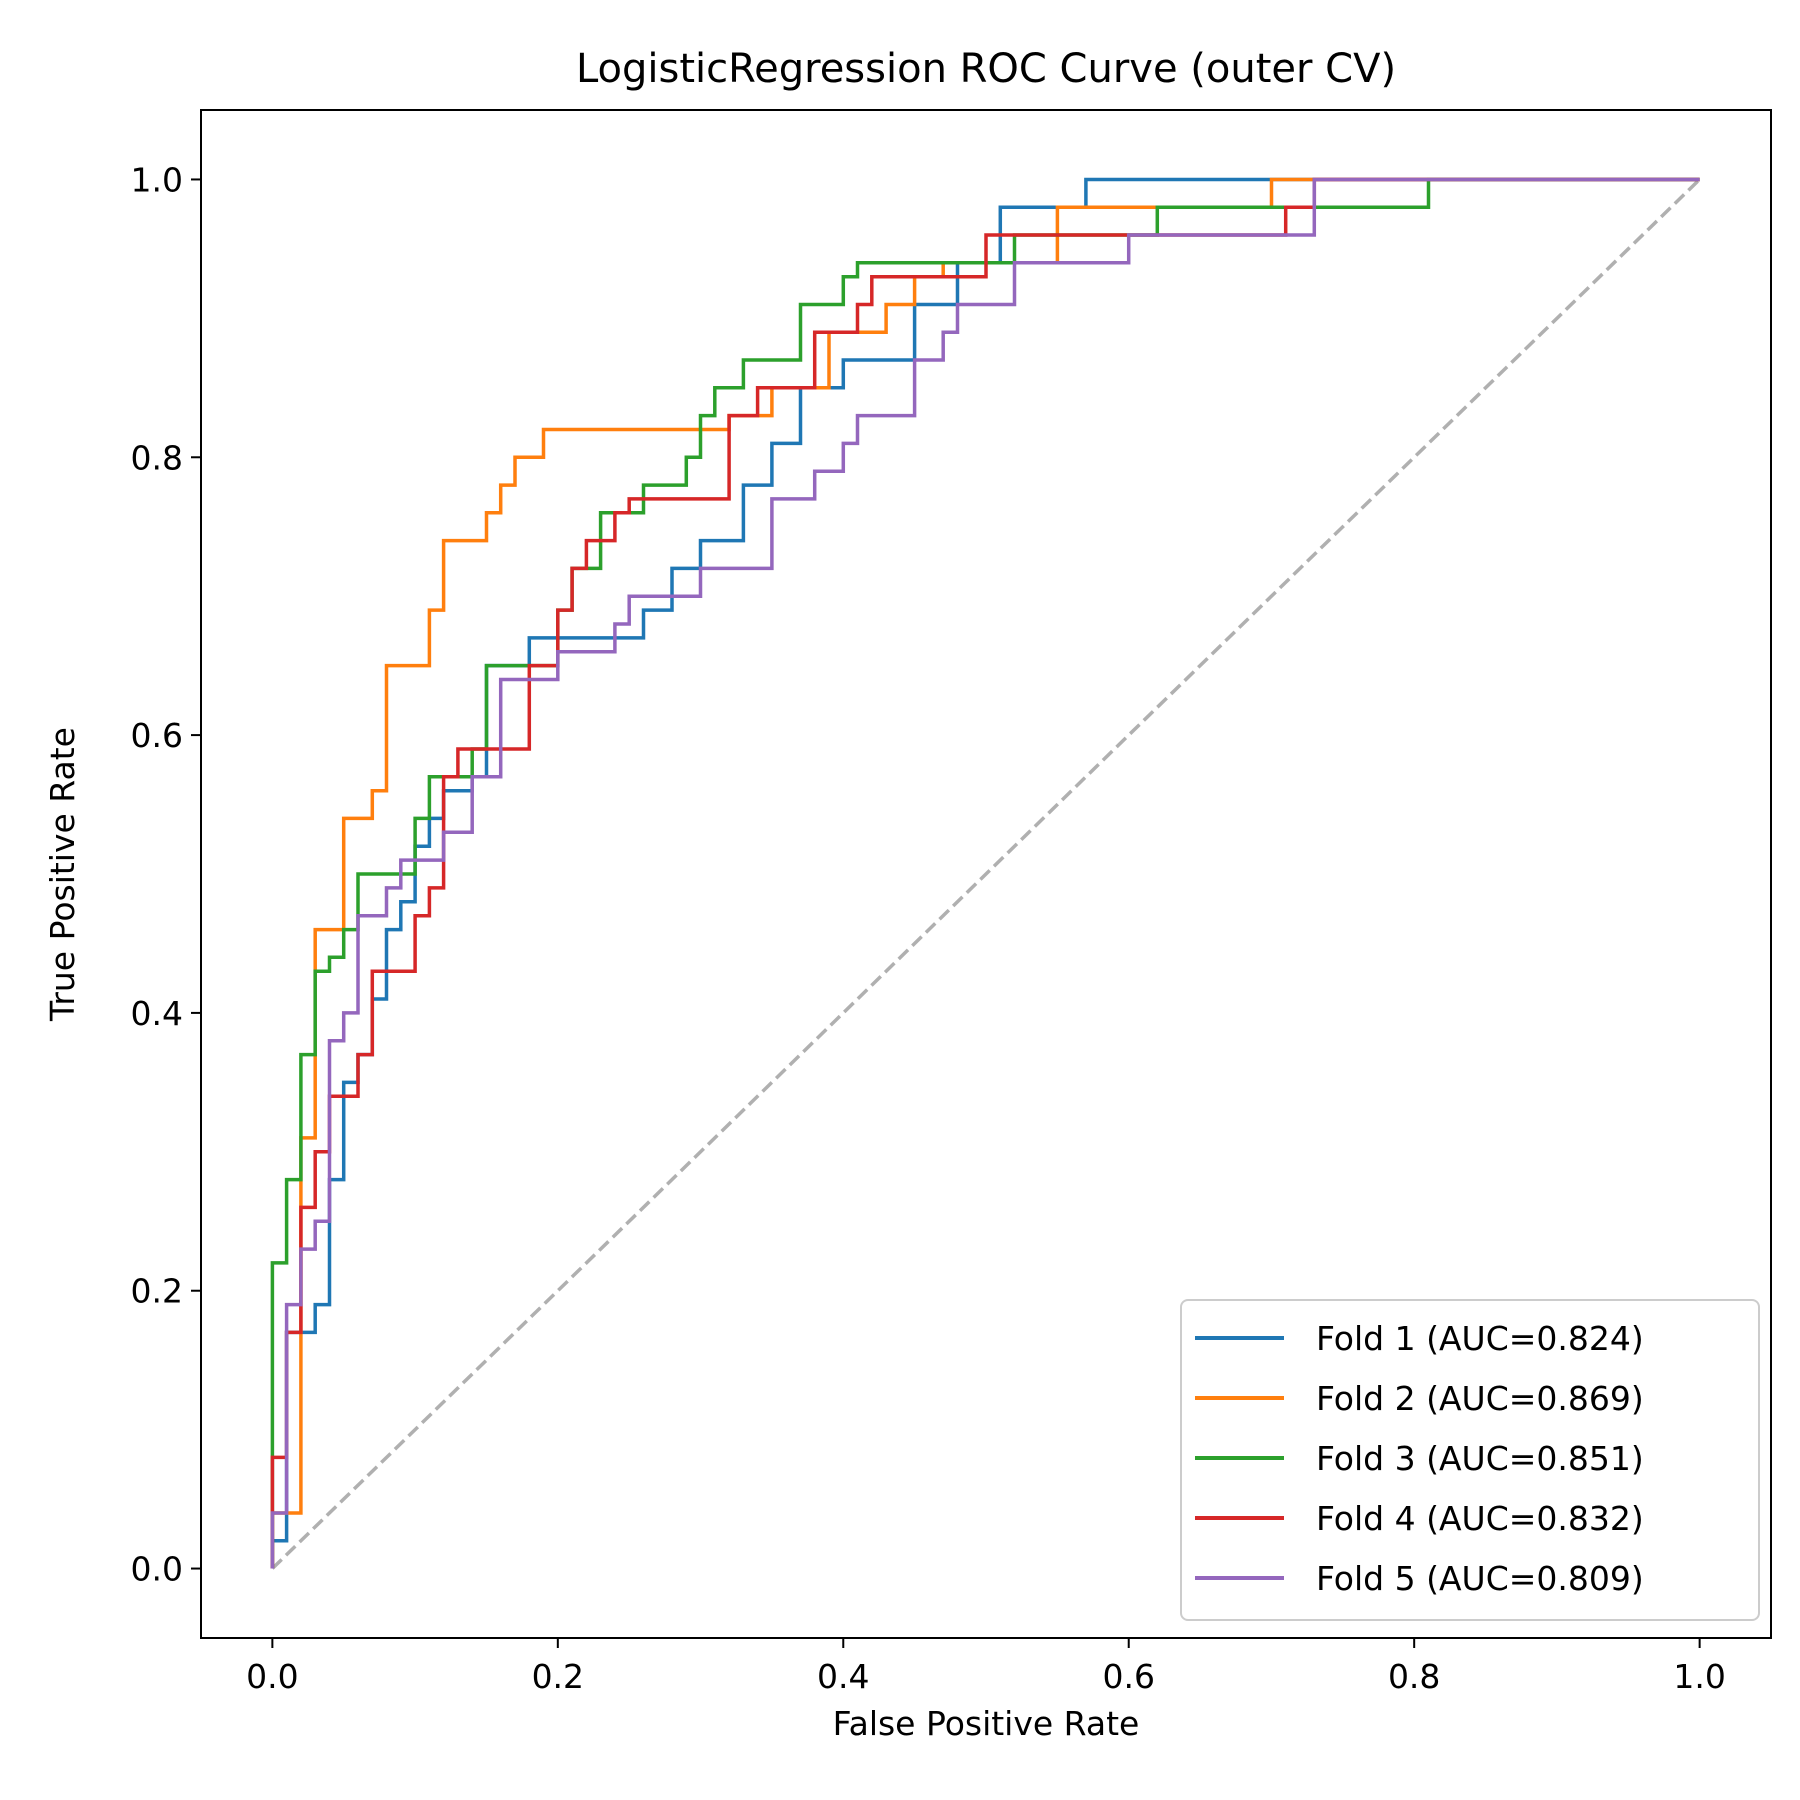  I want to click on legend-box, so click(1470, 1460).